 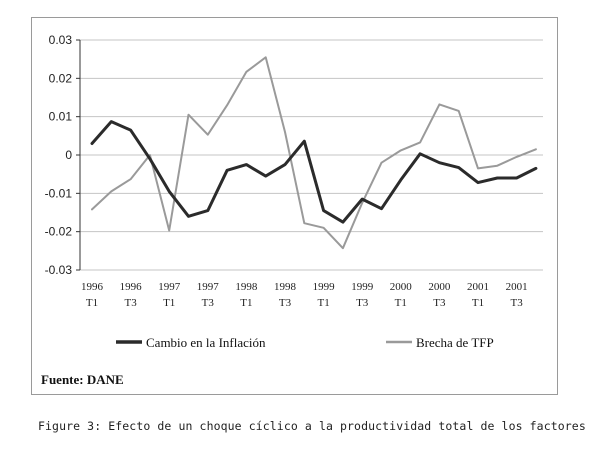 I want to click on y-tick-label: -0.02, so click(x=59, y=232).